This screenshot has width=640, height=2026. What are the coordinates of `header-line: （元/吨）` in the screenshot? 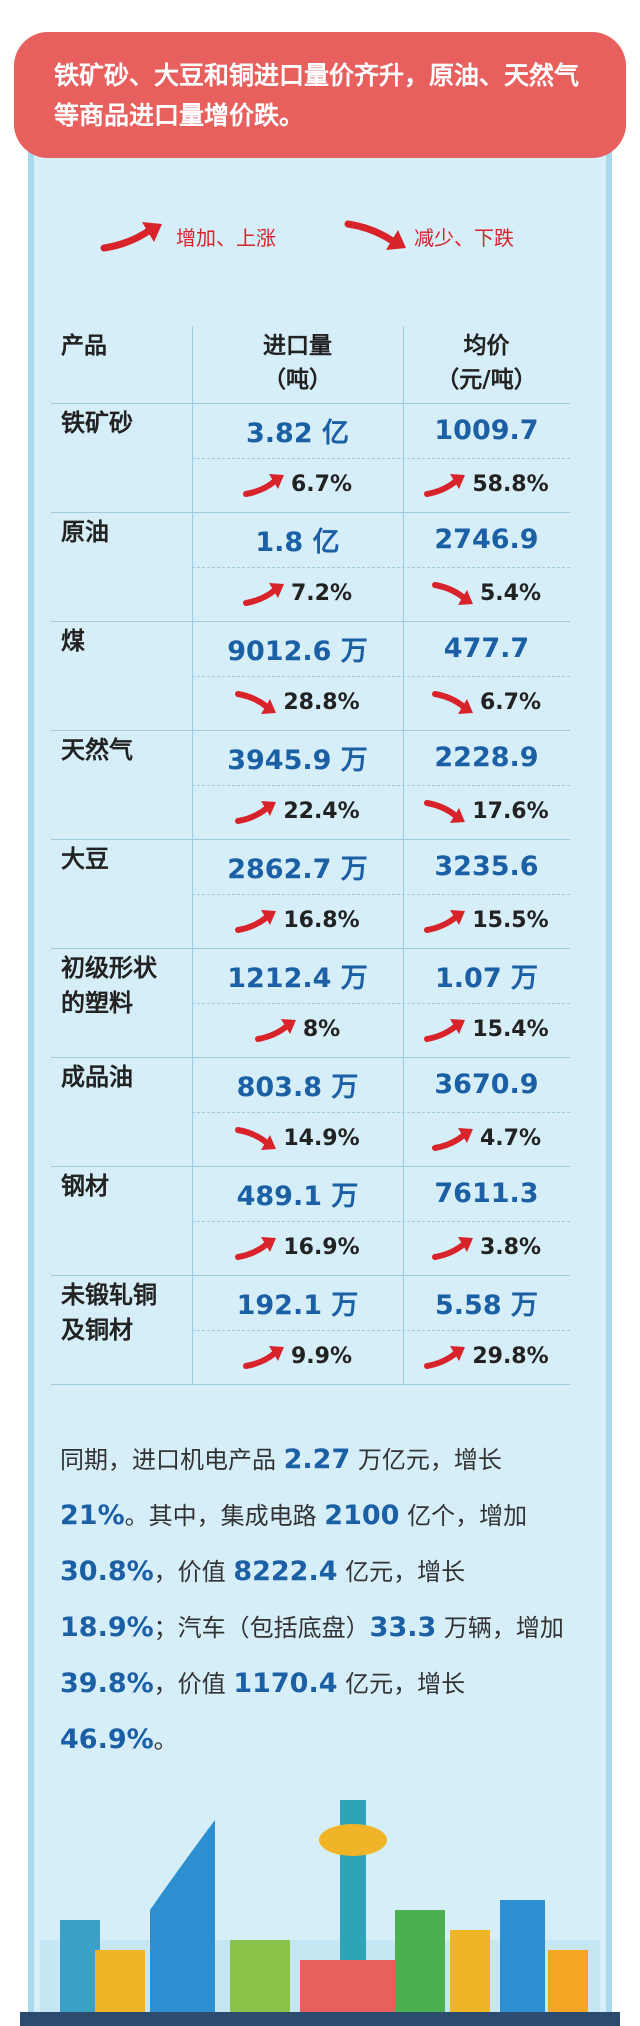 It's located at (486, 380).